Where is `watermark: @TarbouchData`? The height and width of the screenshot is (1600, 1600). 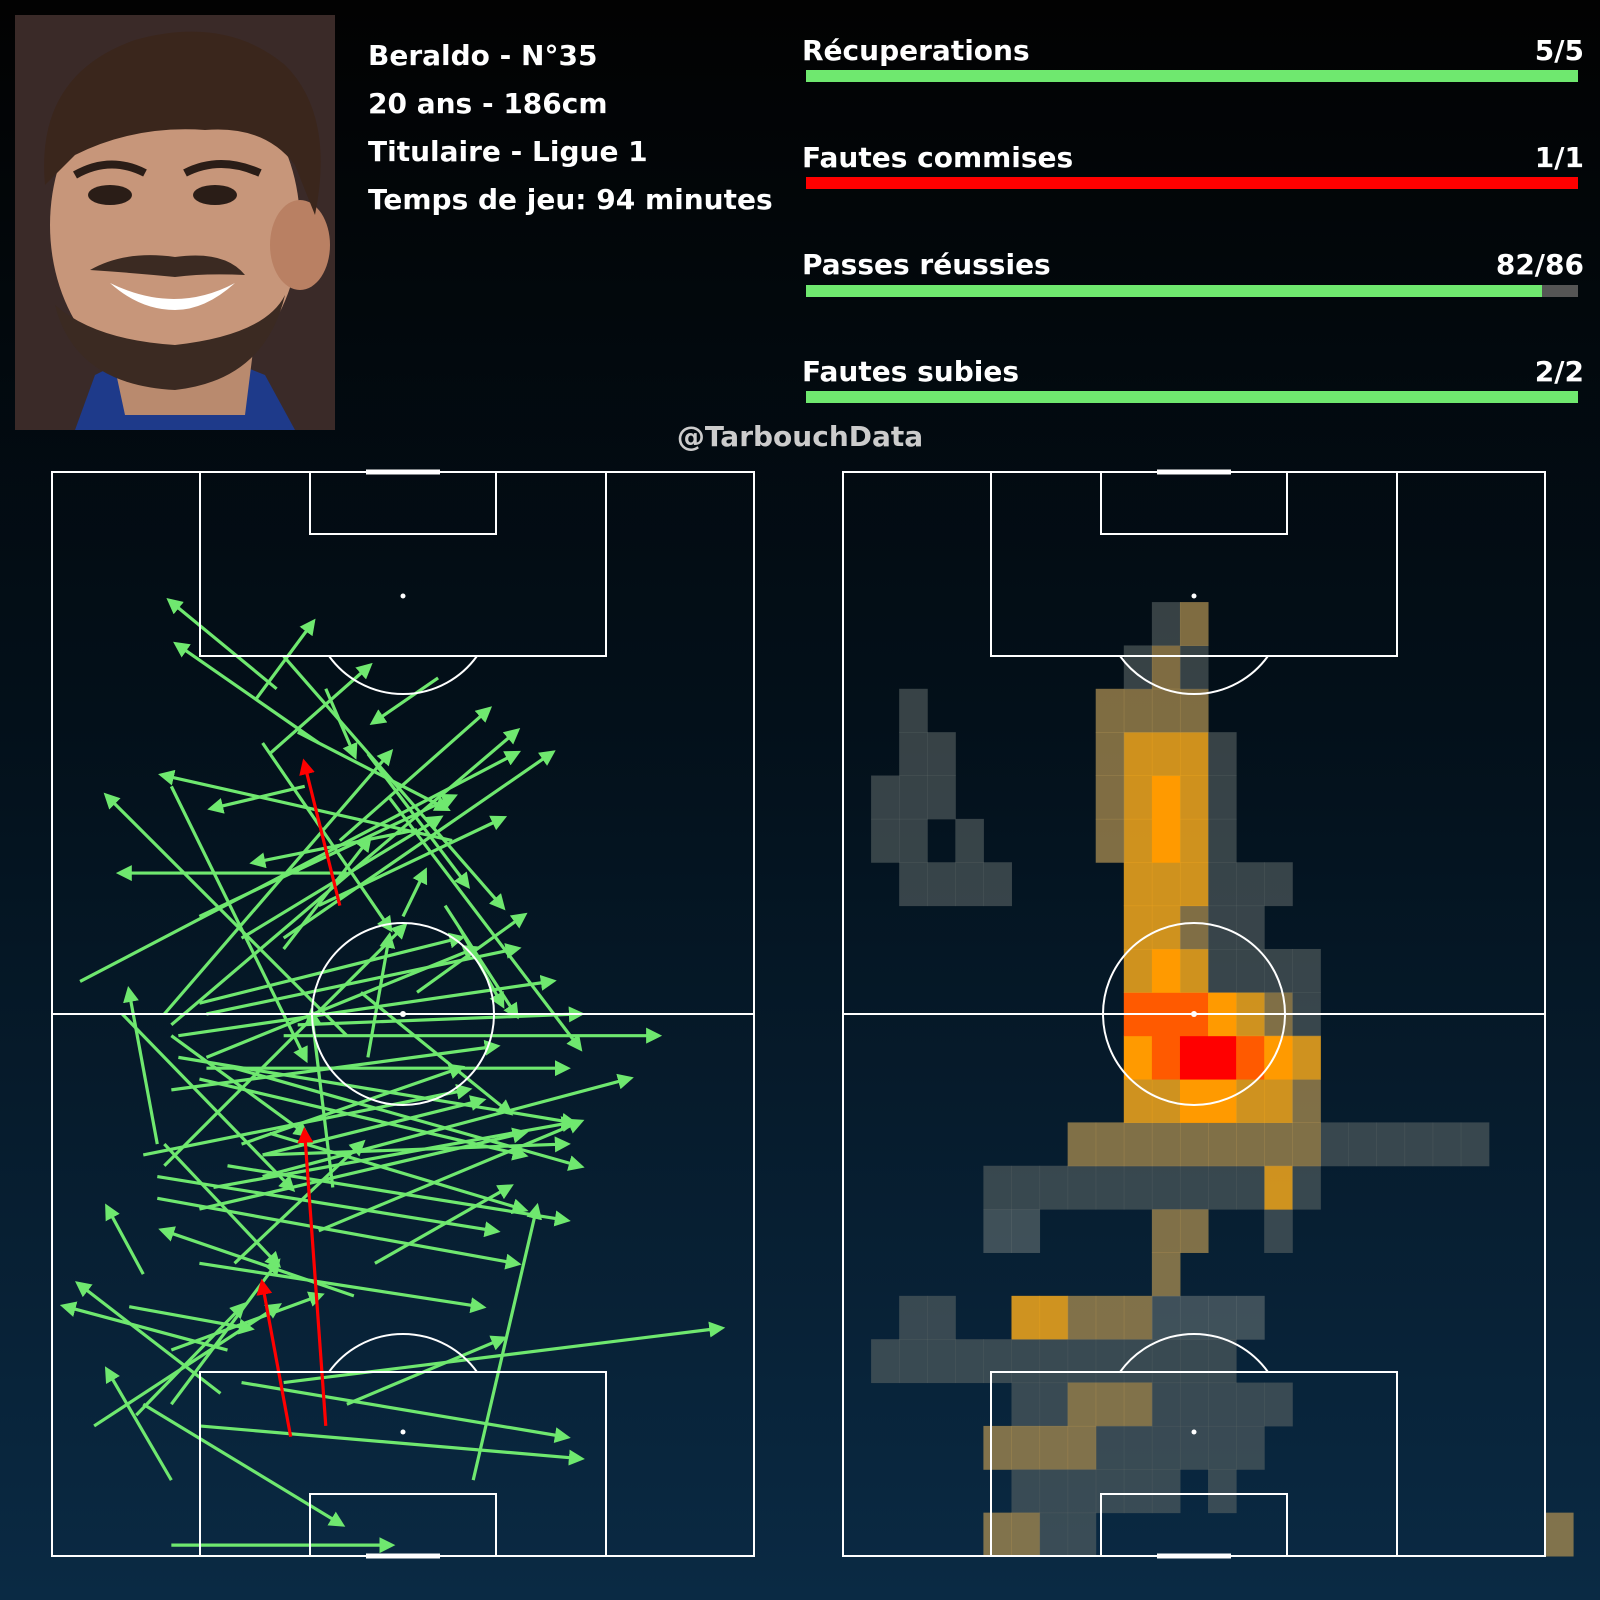 watermark: @TarbouchData is located at coordinates (800, 436).